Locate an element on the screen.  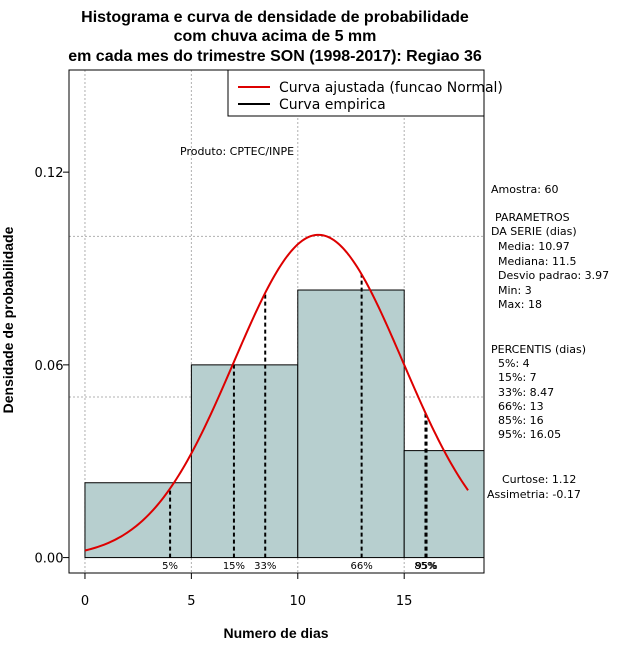
percentis-title: PERCENTIS (dias) is located at coordinates (538, 349).